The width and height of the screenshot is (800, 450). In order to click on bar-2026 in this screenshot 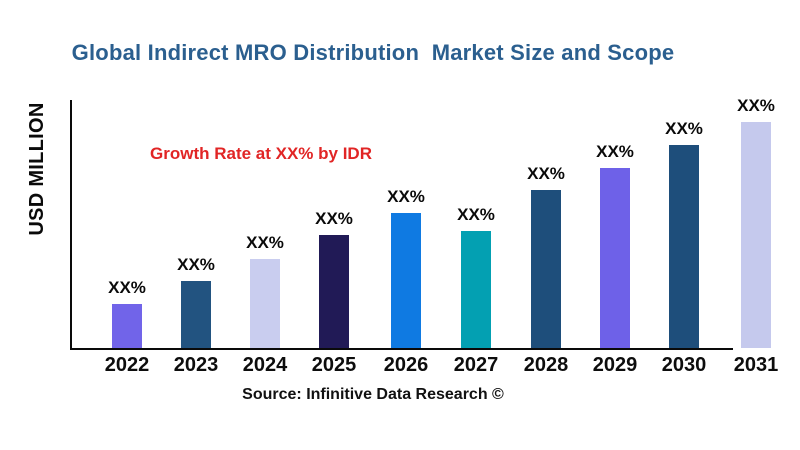, I will do `click(406, 280)`.